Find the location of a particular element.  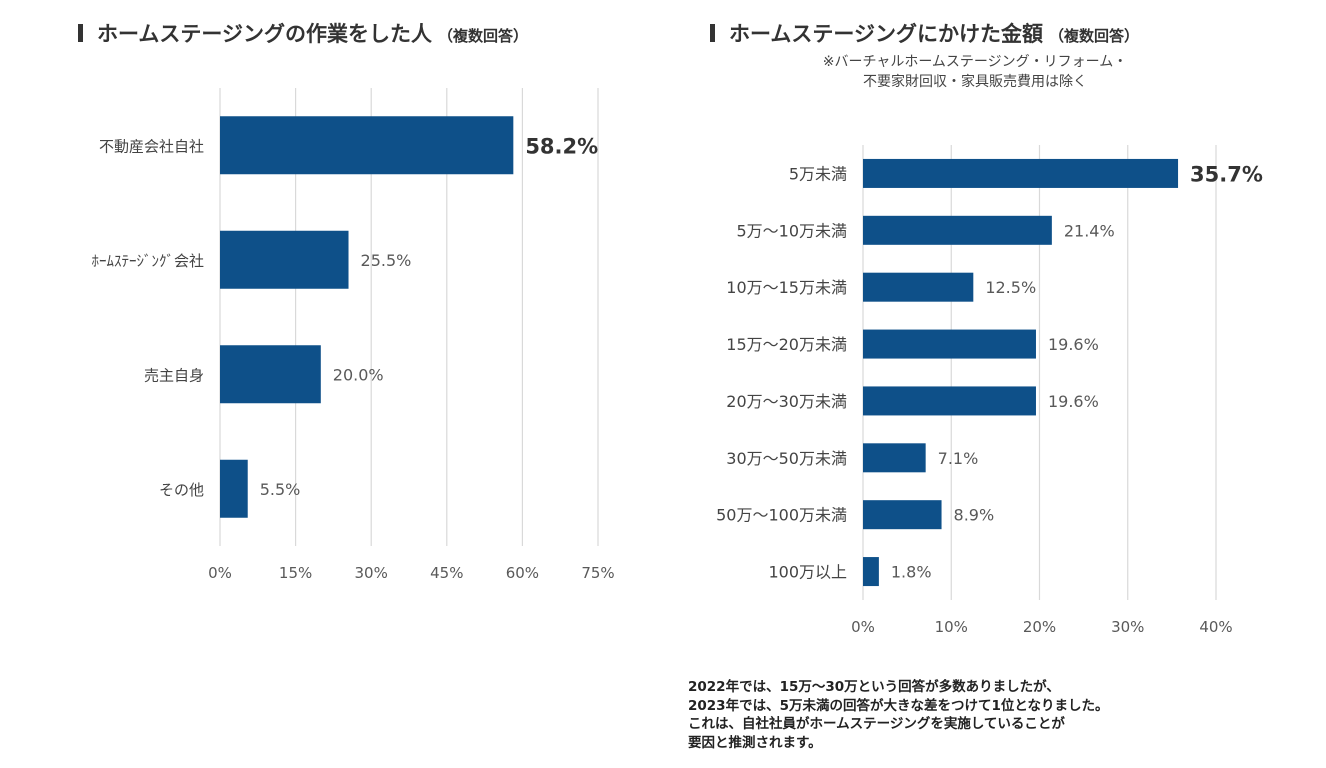

chart-2-title: ホームステージングにかけた金額 （複数回答） is located at coordinates (924, 33).